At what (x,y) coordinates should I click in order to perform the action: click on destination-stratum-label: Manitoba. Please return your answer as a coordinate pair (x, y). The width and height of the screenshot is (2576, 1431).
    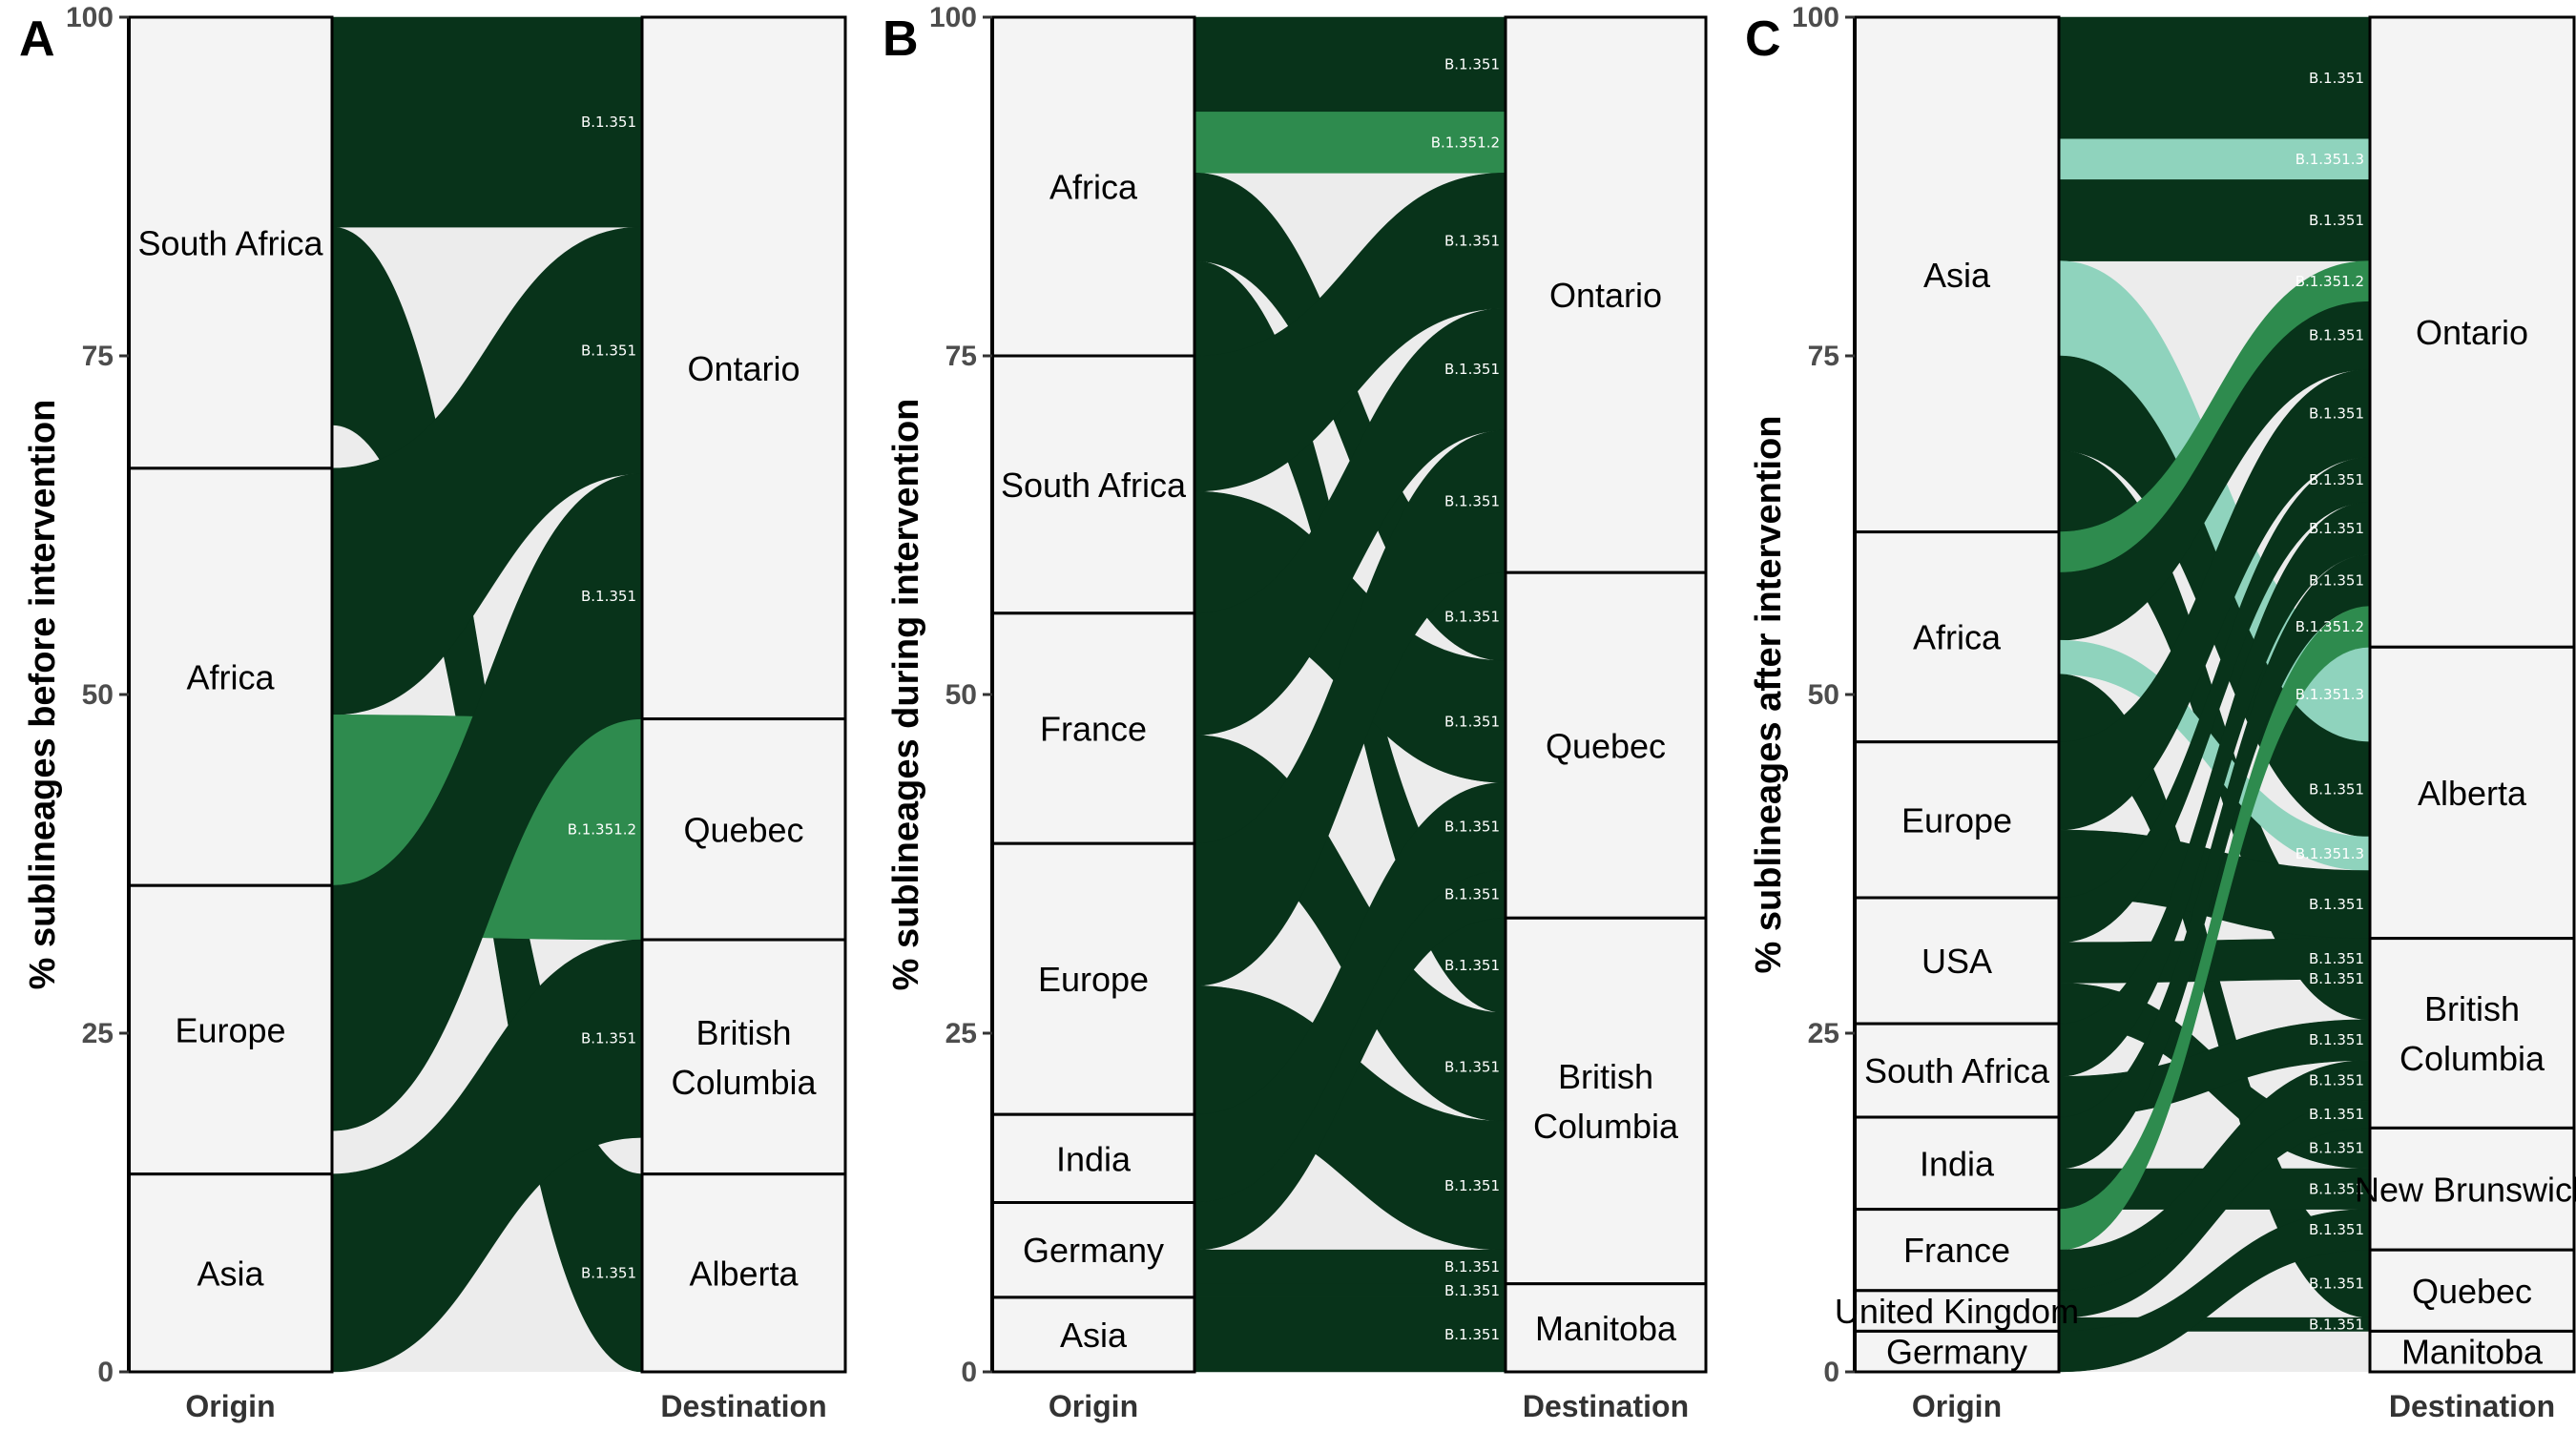
    Looking at the image, I should click on (1606, 1328).